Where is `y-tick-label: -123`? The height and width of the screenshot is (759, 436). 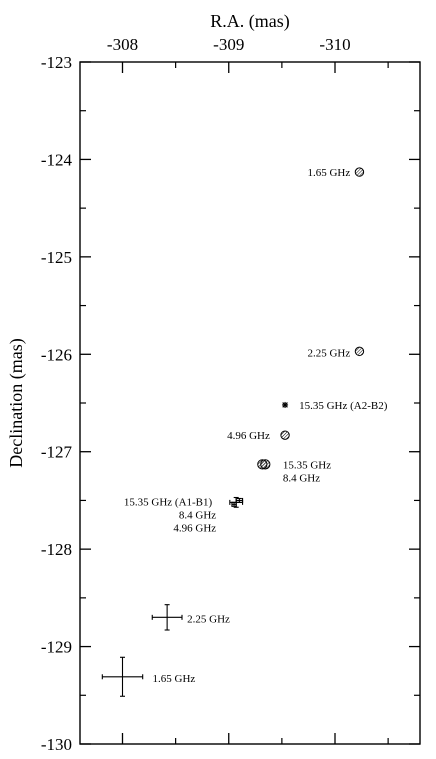 y-tick-label: -123 is located at coordinates (56, 62).